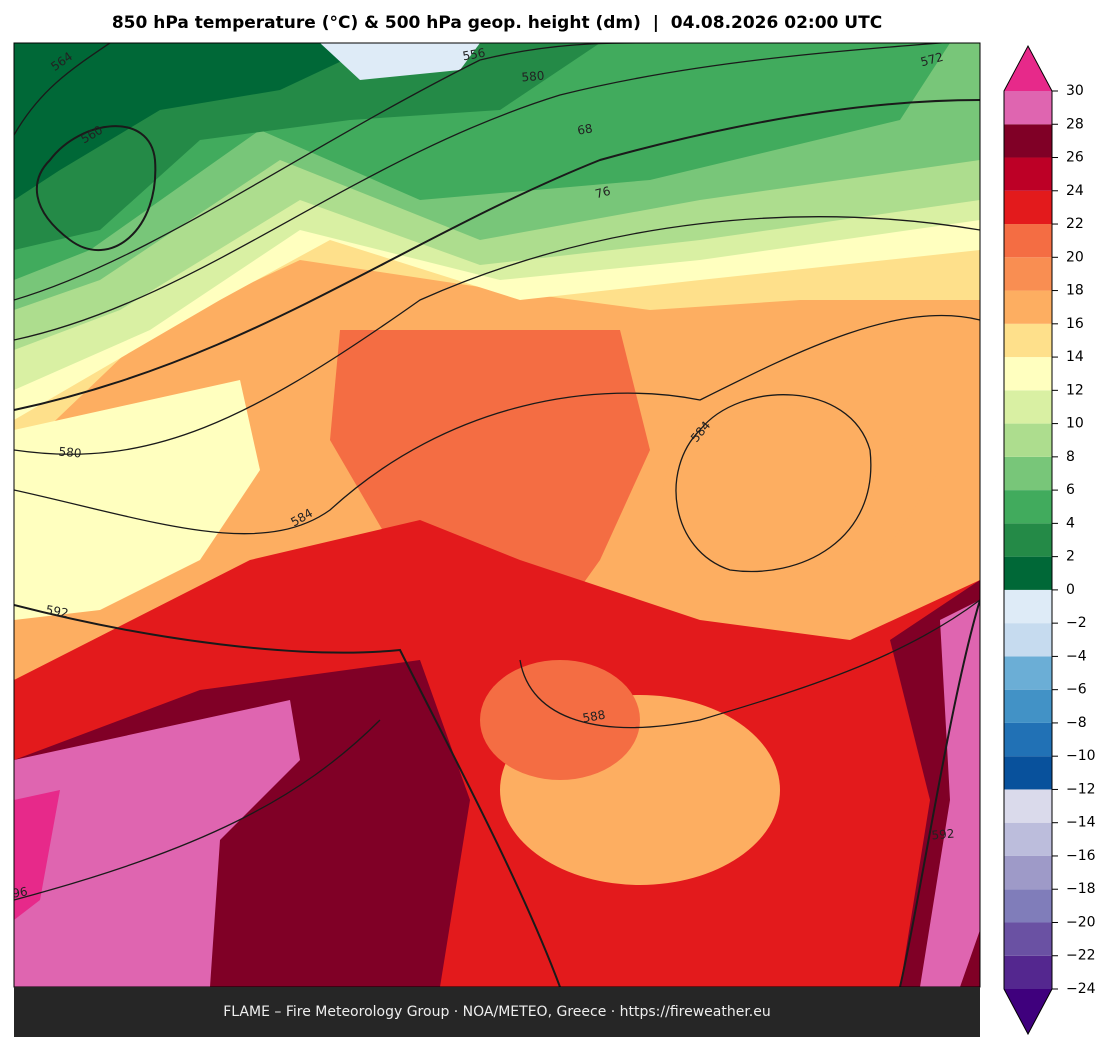  Describe the element at coordinates (603, 192) in the screenshot. I see `contour-label: 76` at that location.